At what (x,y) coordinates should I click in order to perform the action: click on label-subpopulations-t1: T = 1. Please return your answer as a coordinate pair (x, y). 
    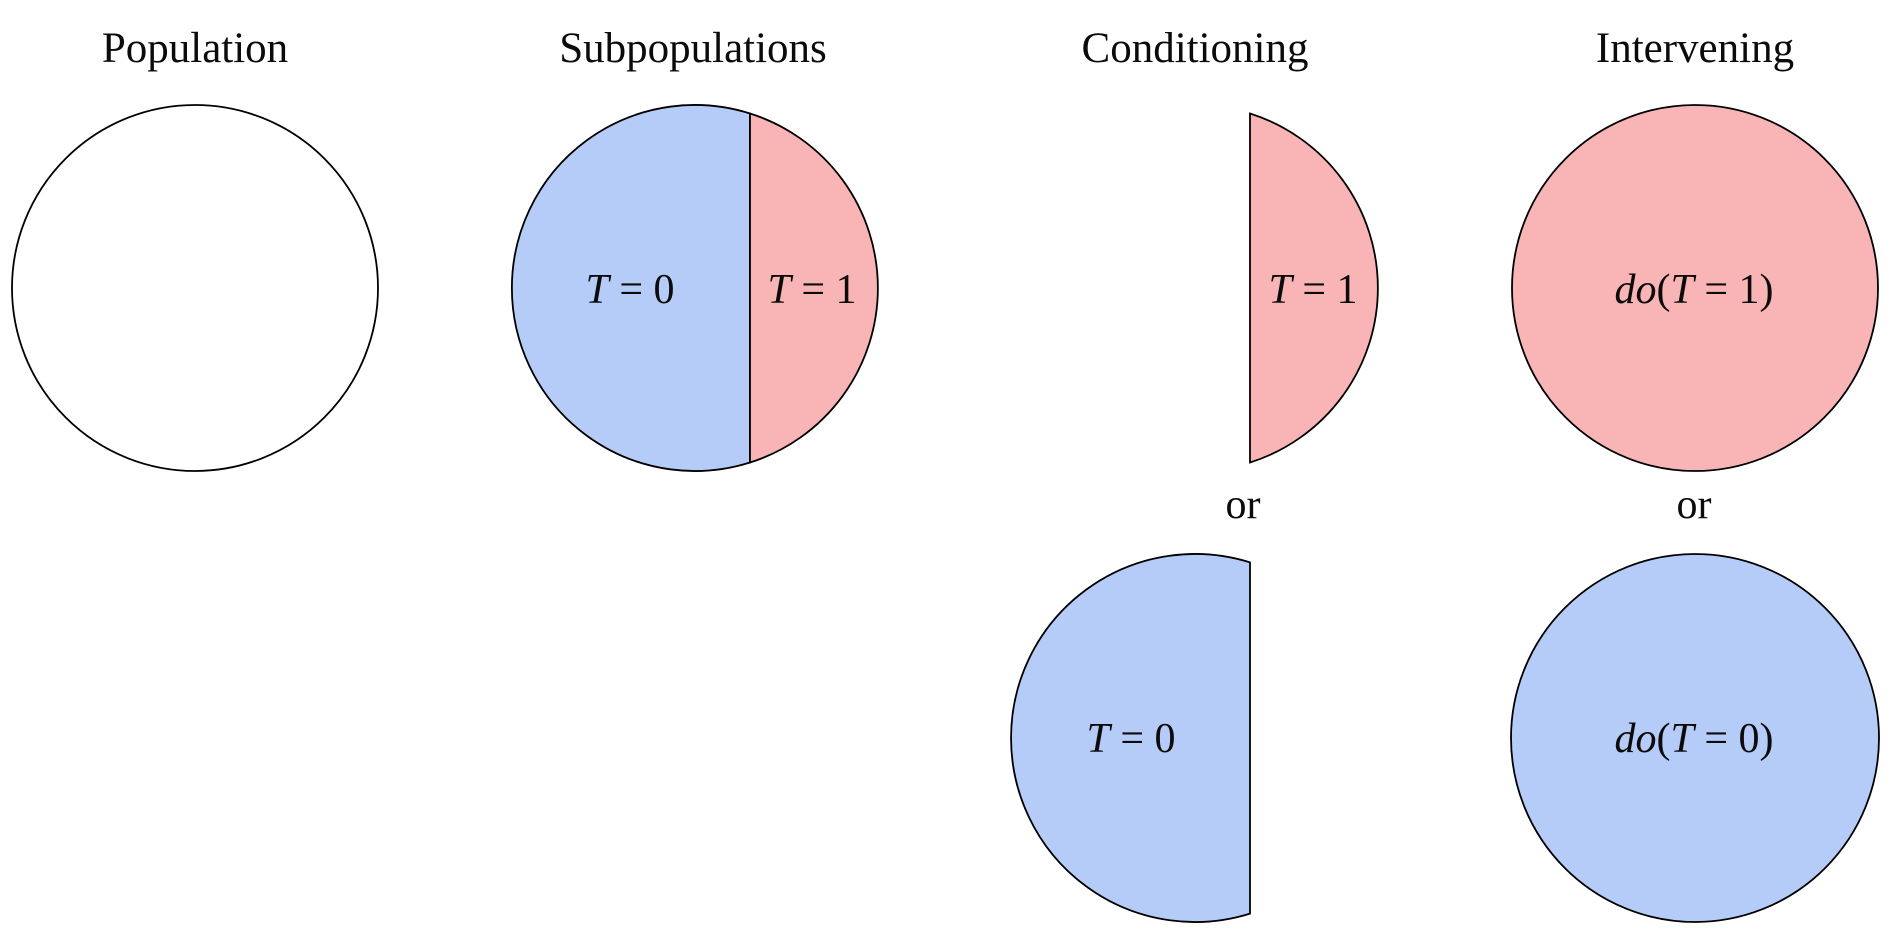
    Looking at the image, I should click on (811, 290).